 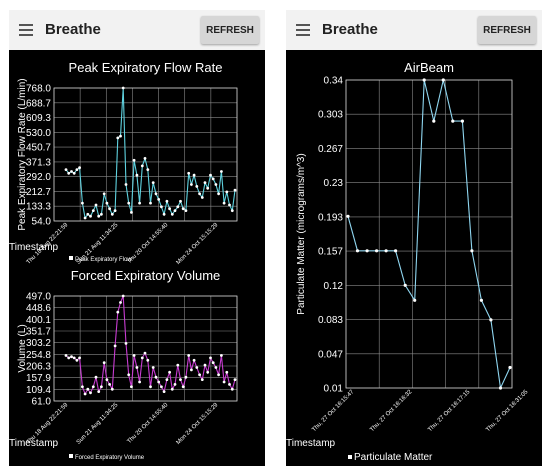 I want to click on y-tick-label: 400.1, so click(x=38, y=320).